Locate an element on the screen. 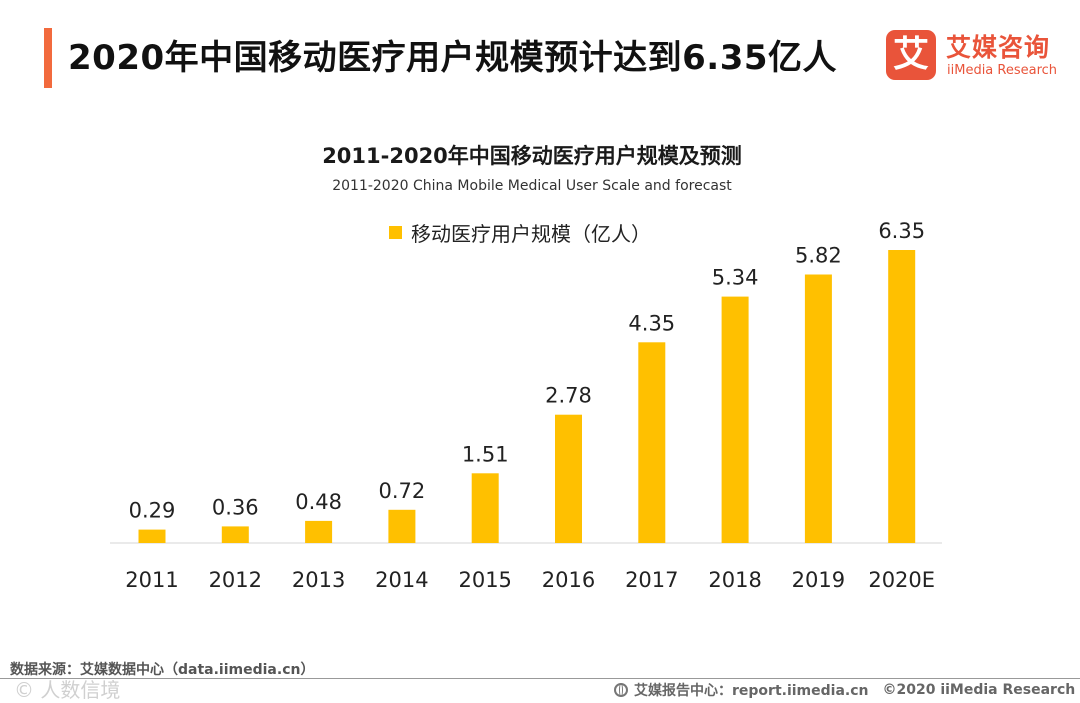  bar-2019 is located at coordinates (818, 409).